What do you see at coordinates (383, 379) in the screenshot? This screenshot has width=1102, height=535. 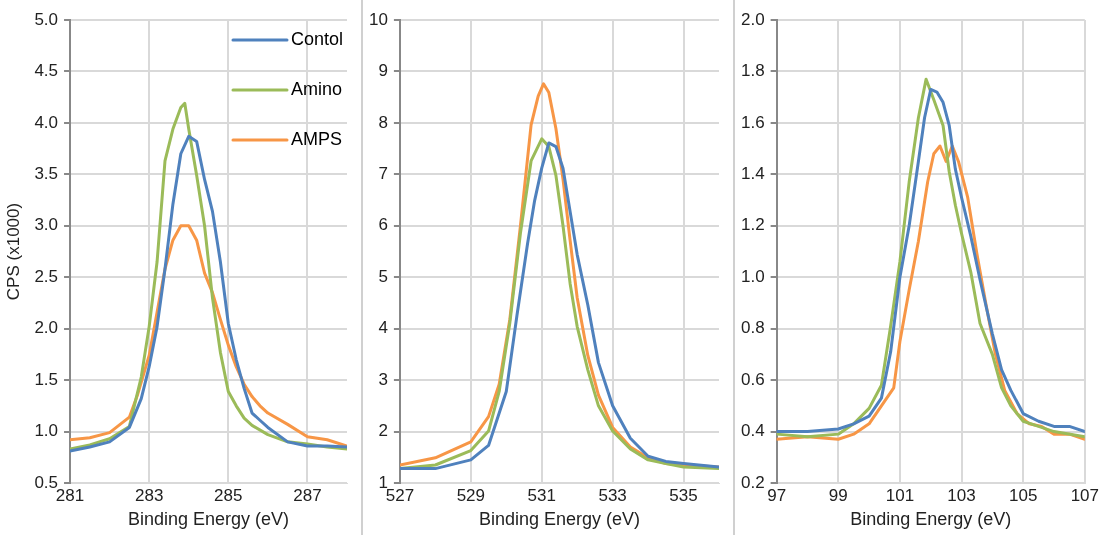 I see `y-tick-label: 3` at bounding box center [383, 379].